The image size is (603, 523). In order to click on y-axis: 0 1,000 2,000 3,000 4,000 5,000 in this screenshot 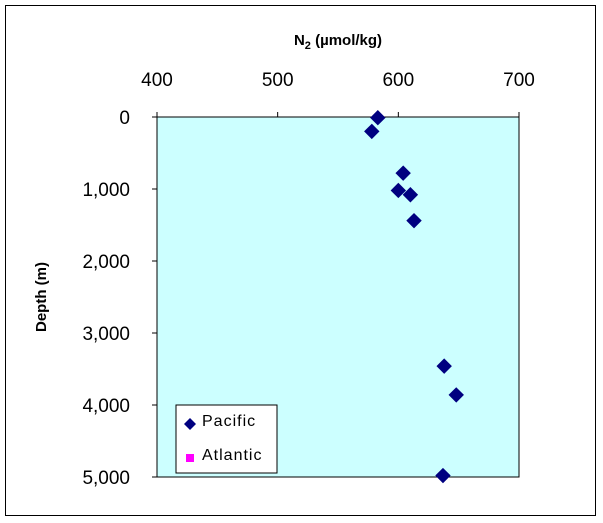, I will do `click(119, 298)`.